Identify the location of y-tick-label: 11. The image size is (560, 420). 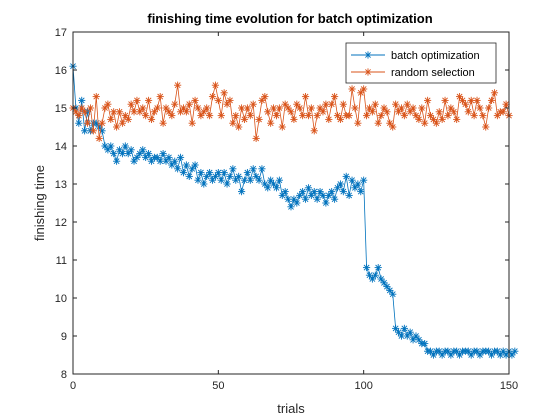
(61, 261).